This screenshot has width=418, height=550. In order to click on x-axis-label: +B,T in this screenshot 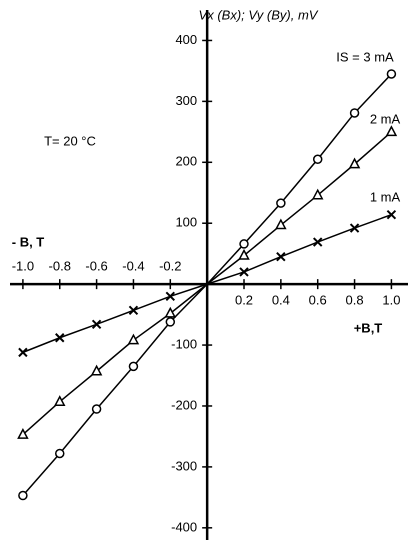, I will do `click(368, 327)`.